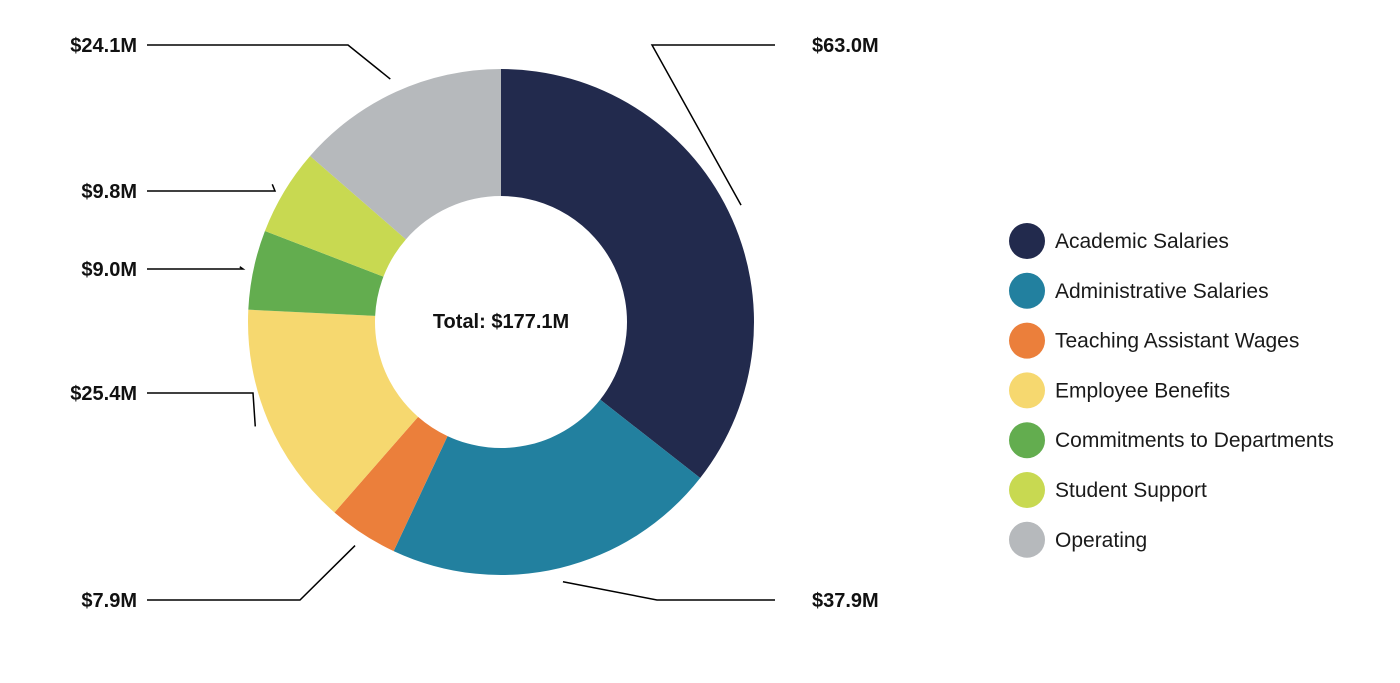  Describe the element at coordinates (1177, 341) in the screenshot. I see `legend-label-teaching-assistant-wages: Teaching Assistant Wages` at that location.